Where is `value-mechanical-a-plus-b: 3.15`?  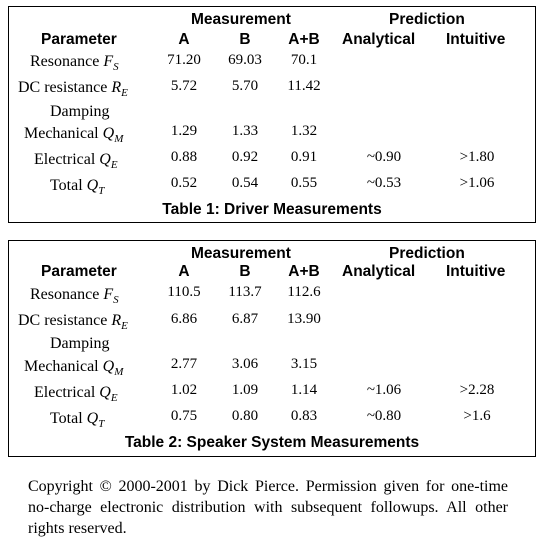 value-mechanical-a-plus-b: 3.15 is located at coordinates (304, 364).